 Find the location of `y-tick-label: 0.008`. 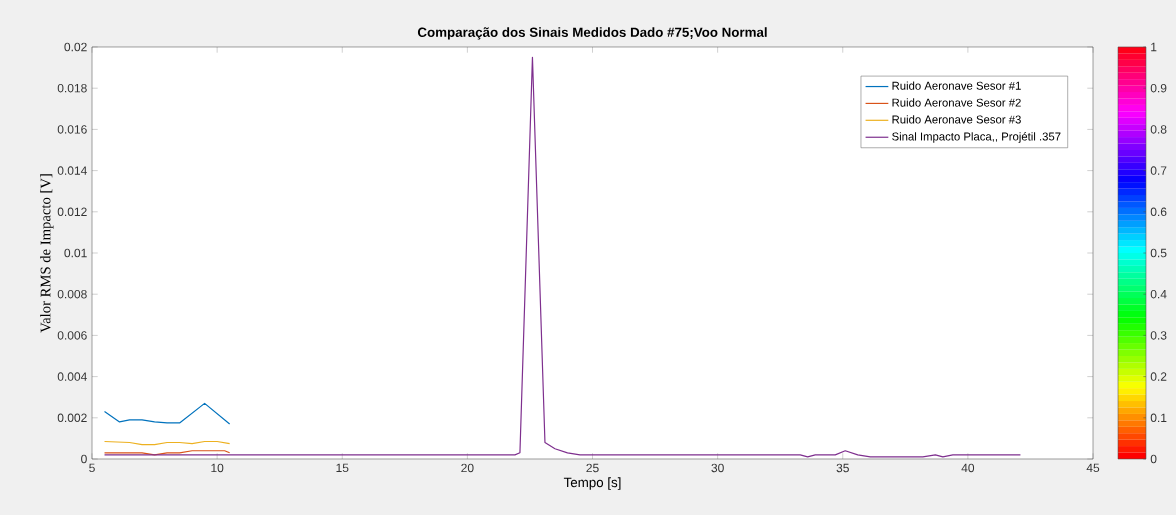

y-tick-label: 0.008 is located at coordinates (72, 294).